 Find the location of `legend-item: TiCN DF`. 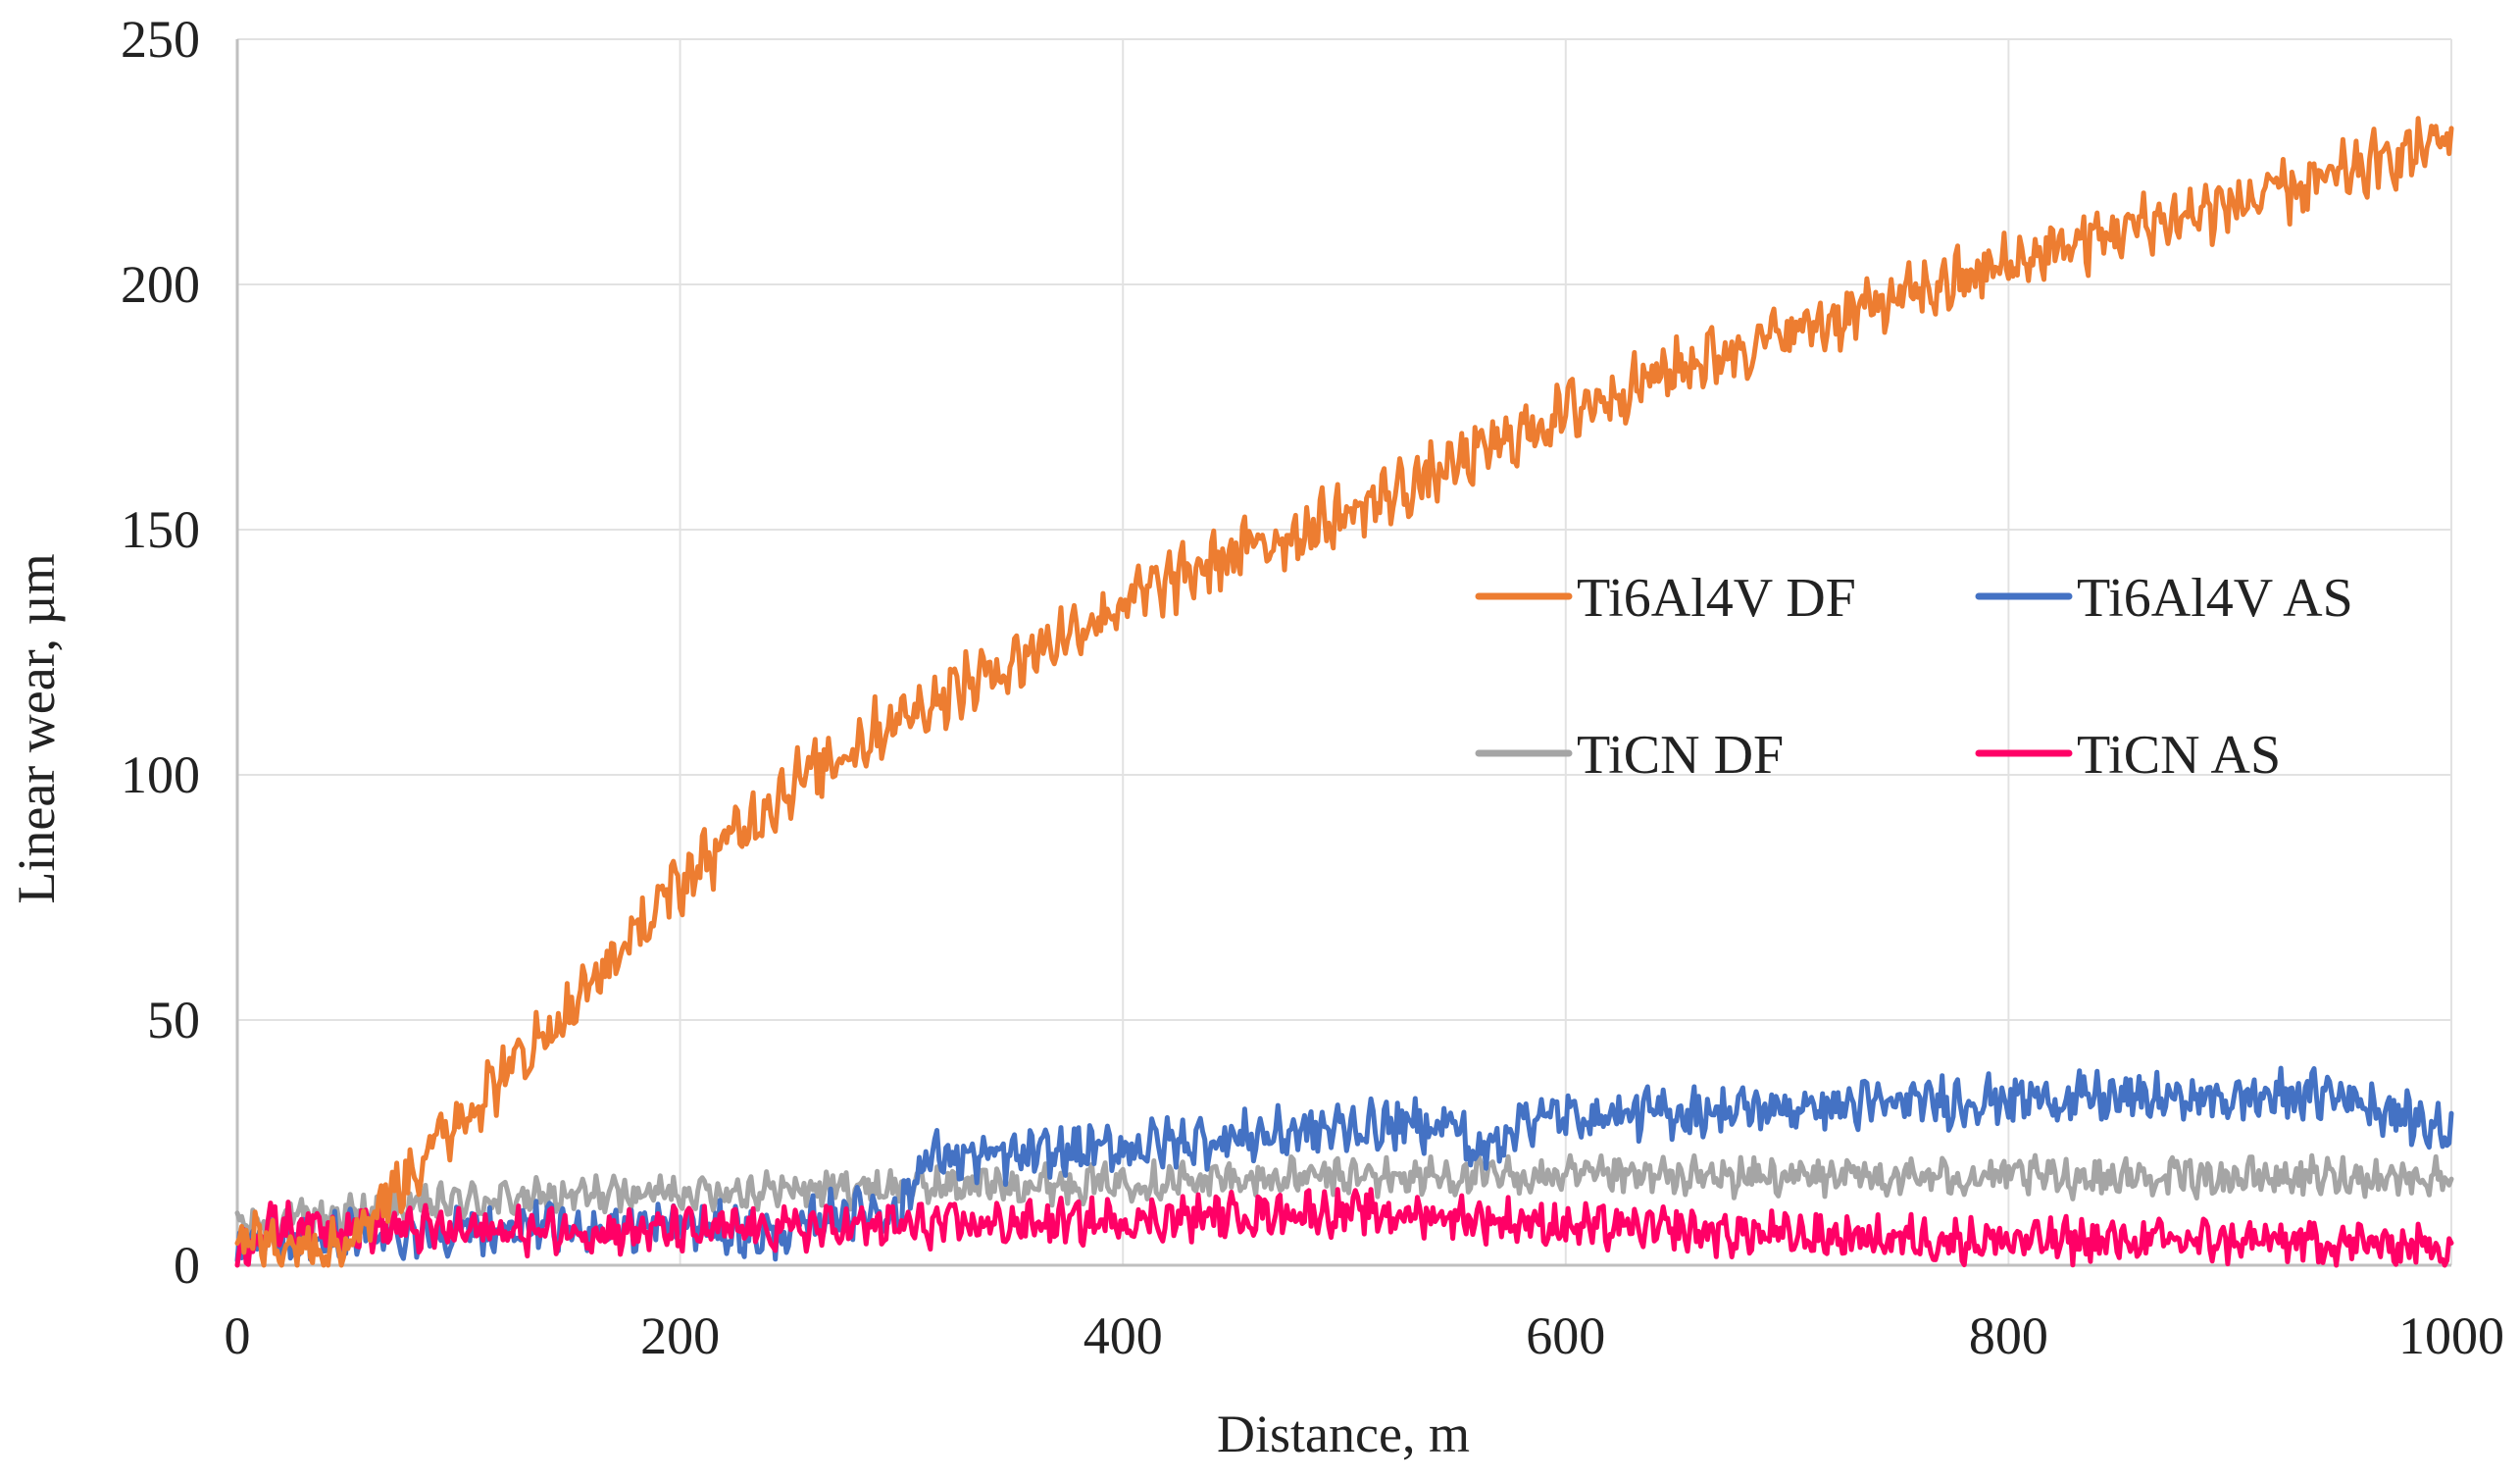

legend-item: TiCN DF is located at coordinates (1629, 755).